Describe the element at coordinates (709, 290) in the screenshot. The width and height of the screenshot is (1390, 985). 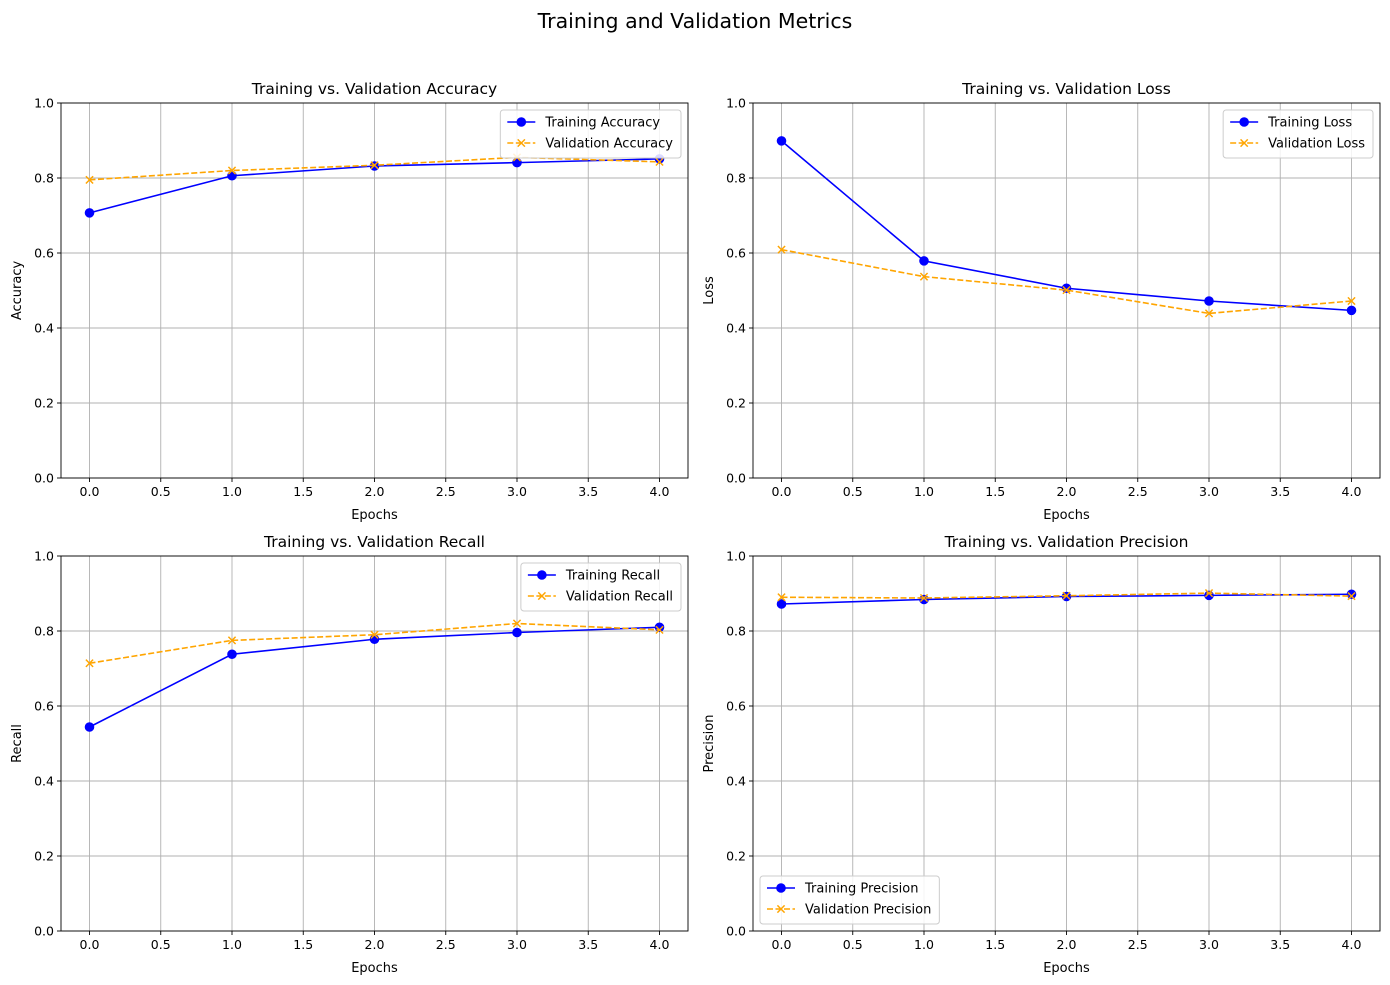
I see `y-axis-label: Loss` at that location.